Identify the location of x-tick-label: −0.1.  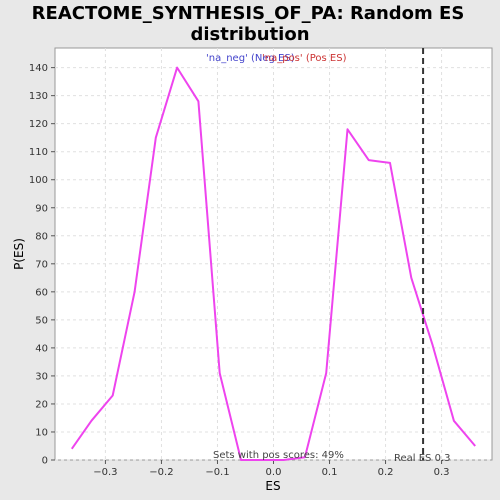
(217, 472).